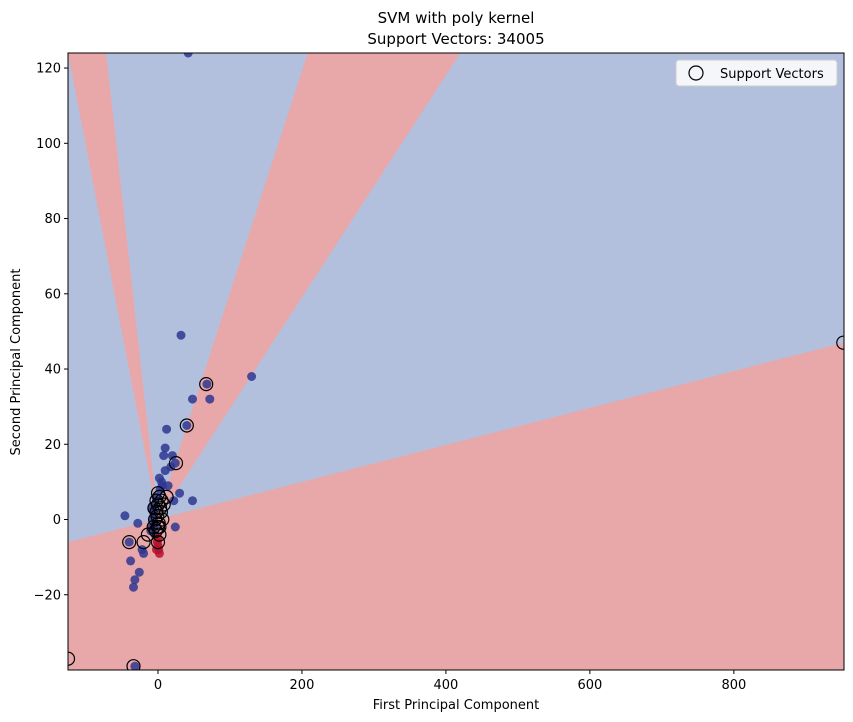 Image resolution: width=853 pixels, height=722 pixels. What do you see at coordinates (48, 69) in the screenshot?
I see `y-tick-label-7: 120` at bounding box center [48, 69].